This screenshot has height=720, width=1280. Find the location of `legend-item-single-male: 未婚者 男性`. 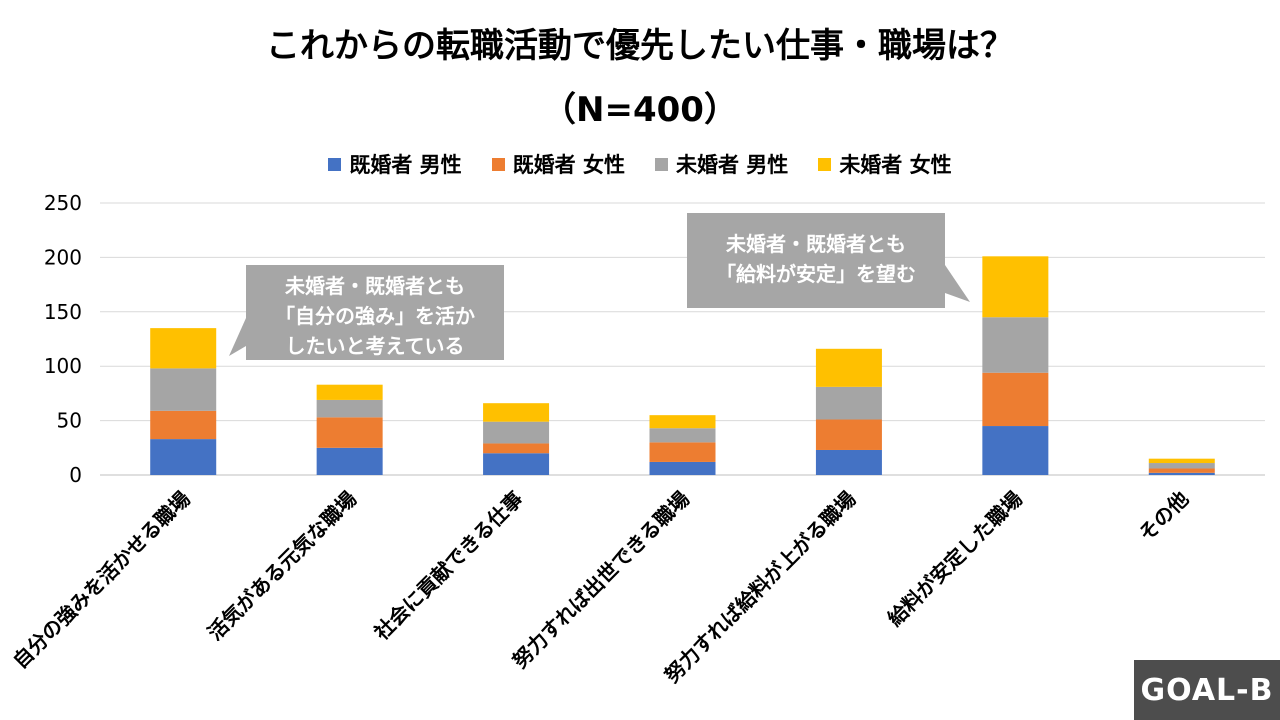

legend-item-single-male: 未婚者 男性 is located at coordinates (721, 164).